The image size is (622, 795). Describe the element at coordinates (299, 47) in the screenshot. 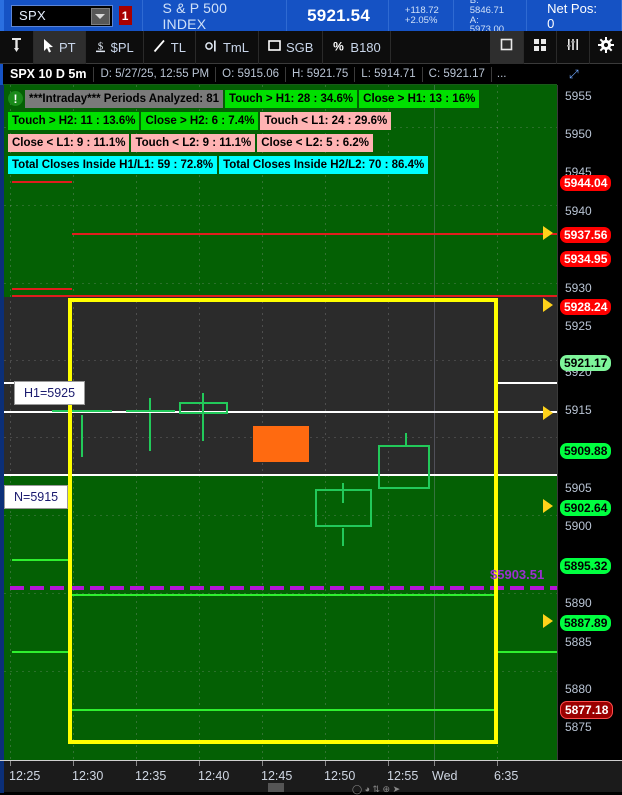

I see `tool-sgb-label: SGB` at that location.